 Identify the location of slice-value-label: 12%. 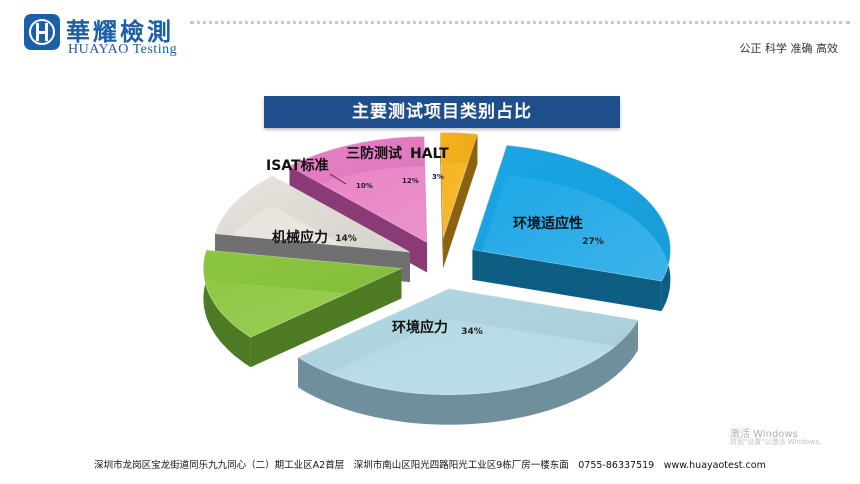
(410, 181).